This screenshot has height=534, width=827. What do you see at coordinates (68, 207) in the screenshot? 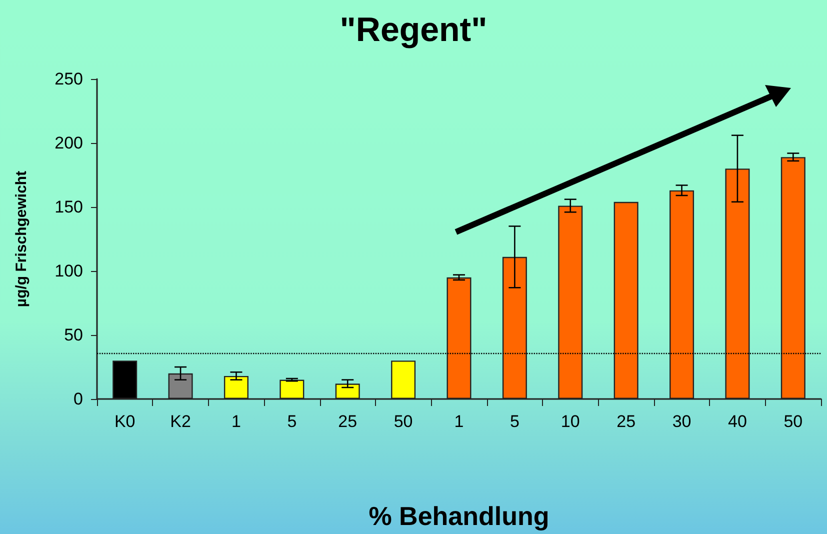
I see `y-tick-label: 150` at bounding box center [68, 207].